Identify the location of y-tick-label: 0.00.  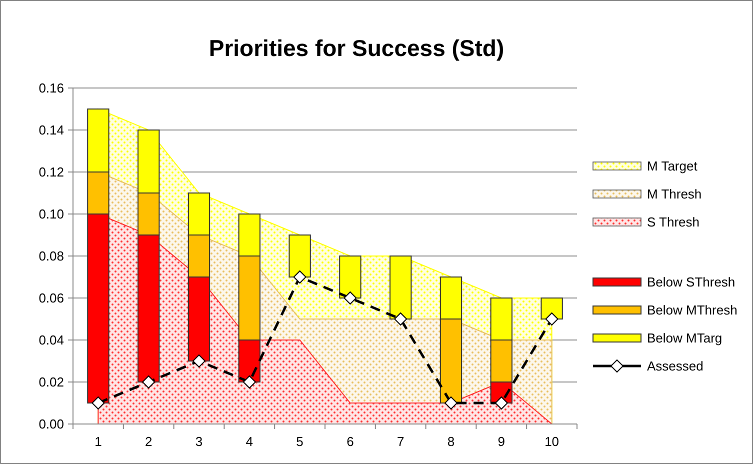
(51, 424).